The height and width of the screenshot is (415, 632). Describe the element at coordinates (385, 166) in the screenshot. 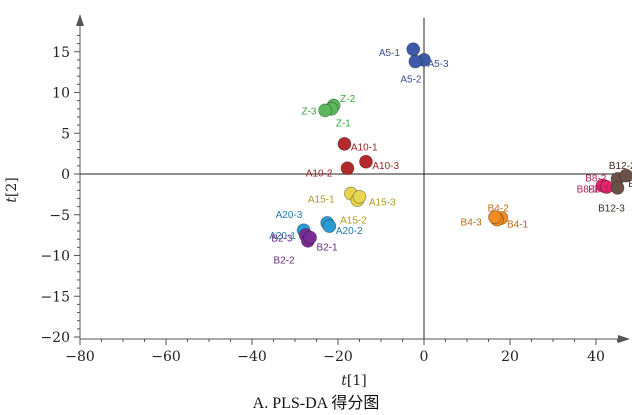

I see `point-label: A10-3` at that location.